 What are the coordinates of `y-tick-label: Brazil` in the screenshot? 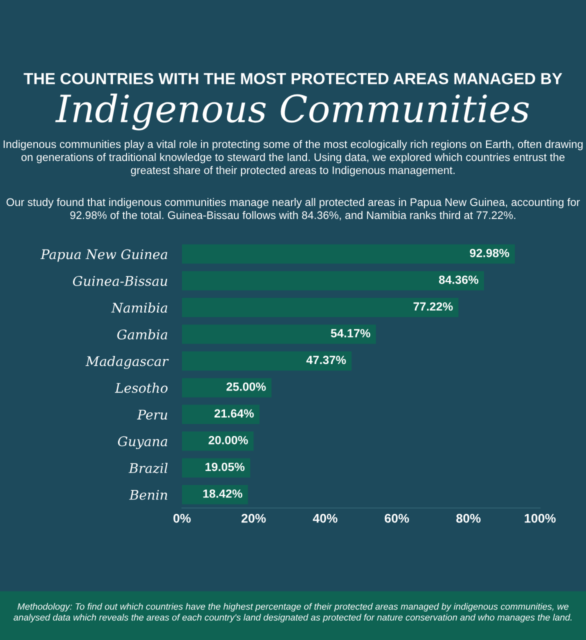 It's located at (148, 468).